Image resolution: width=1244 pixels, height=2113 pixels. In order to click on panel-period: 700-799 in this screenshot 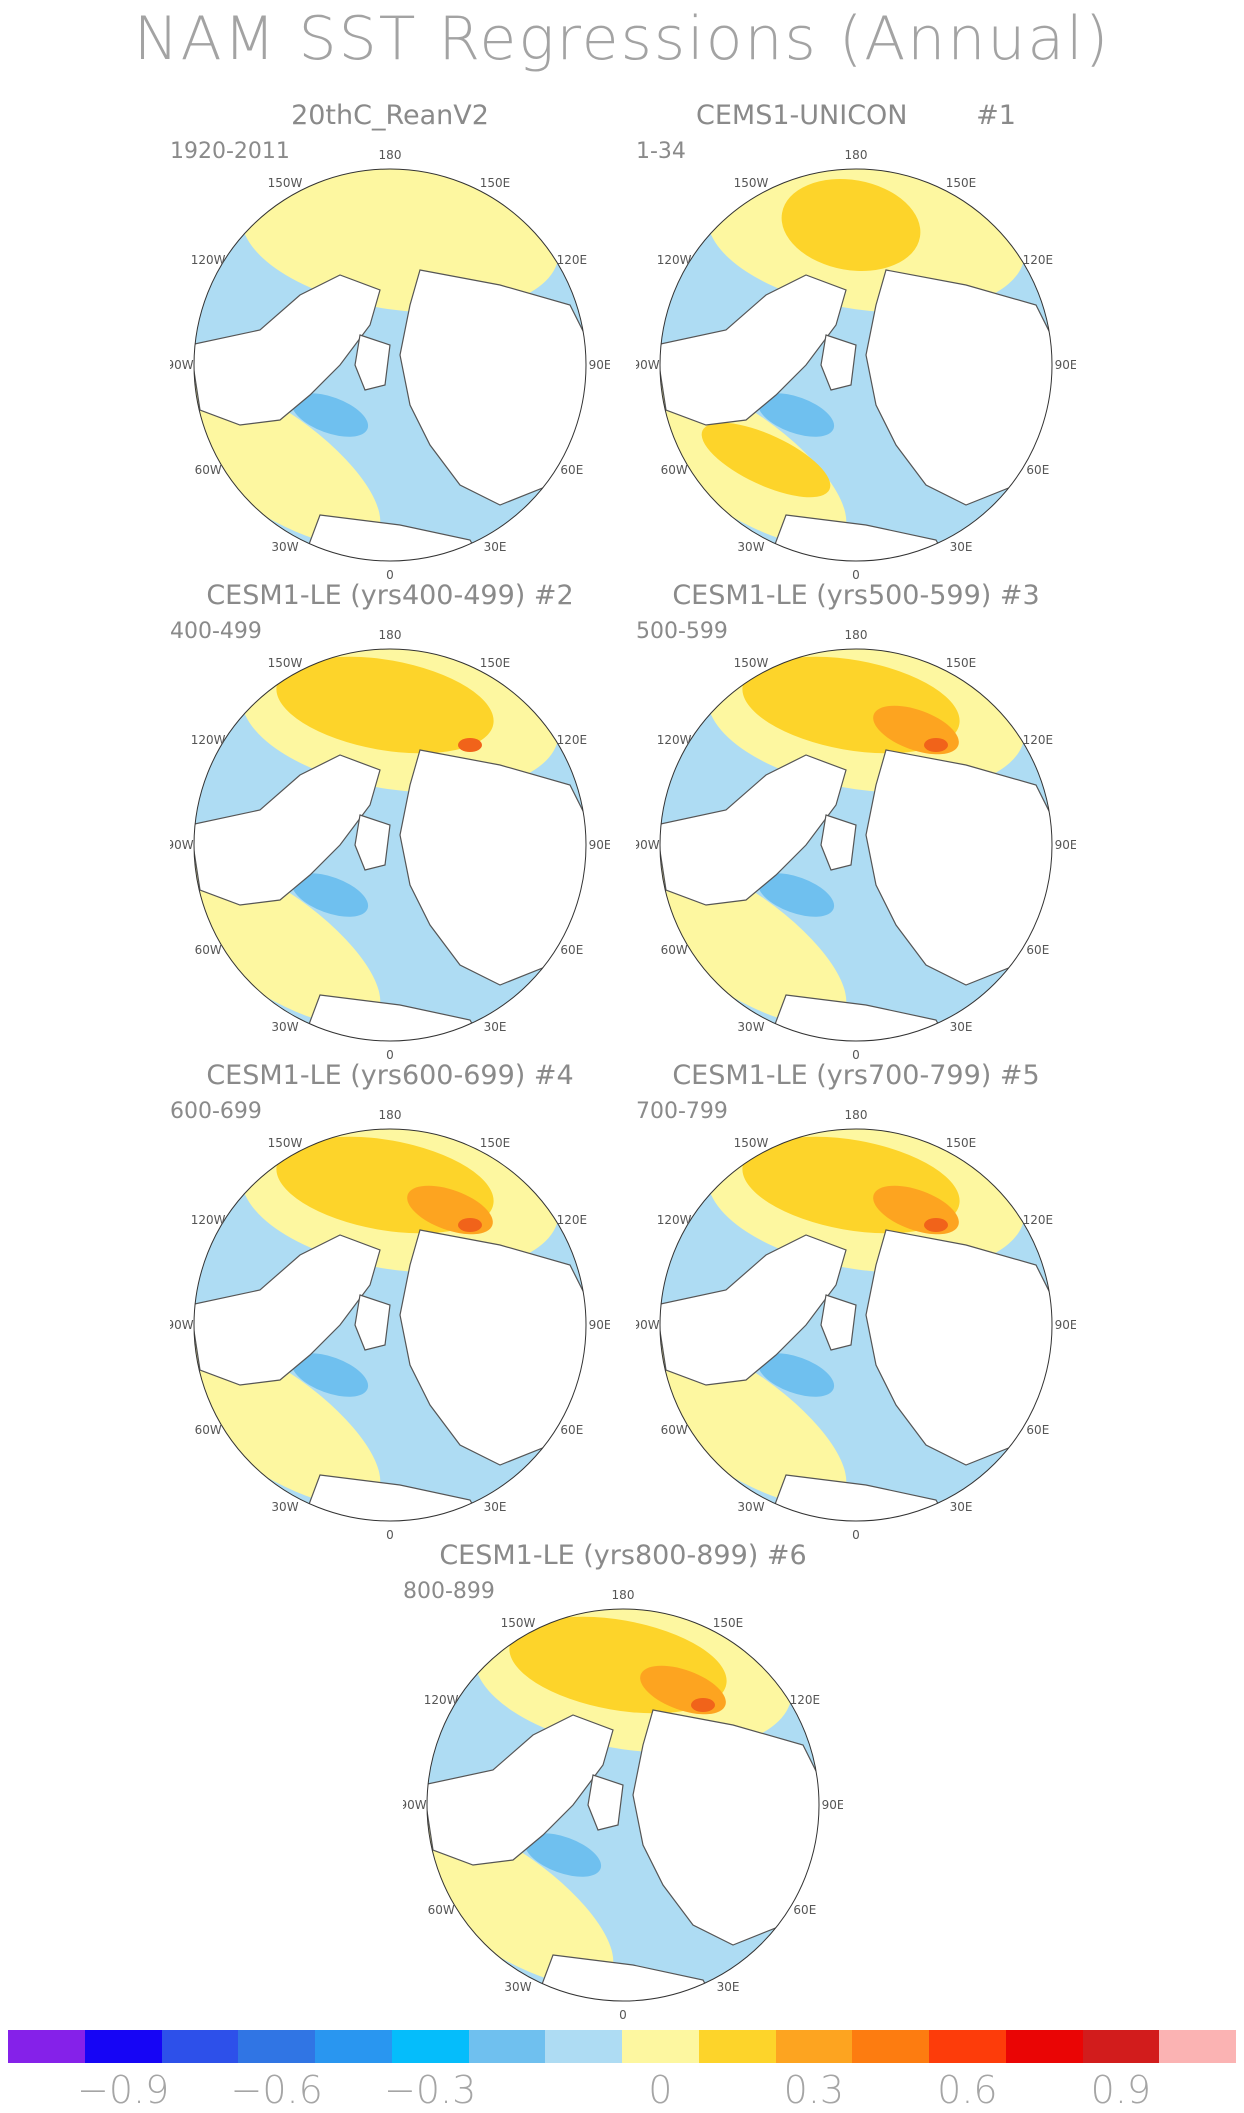, I will do `click(682, 1111)`.